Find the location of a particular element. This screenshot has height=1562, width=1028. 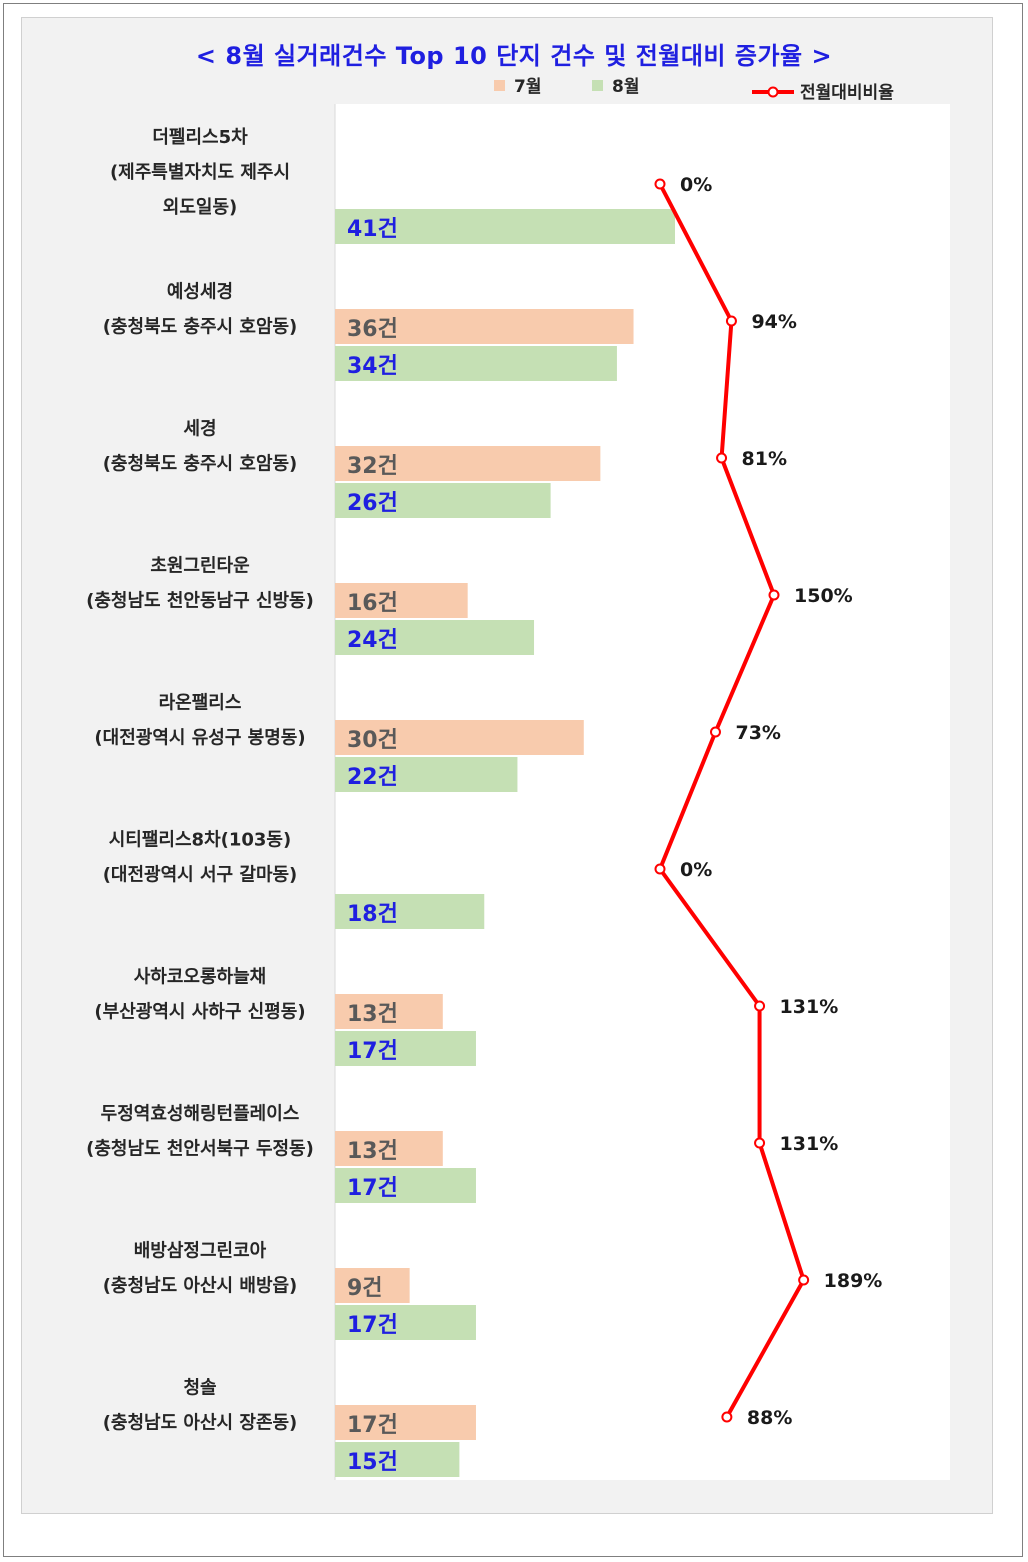

pct-label: 81% is located at coordinates (764, 459).